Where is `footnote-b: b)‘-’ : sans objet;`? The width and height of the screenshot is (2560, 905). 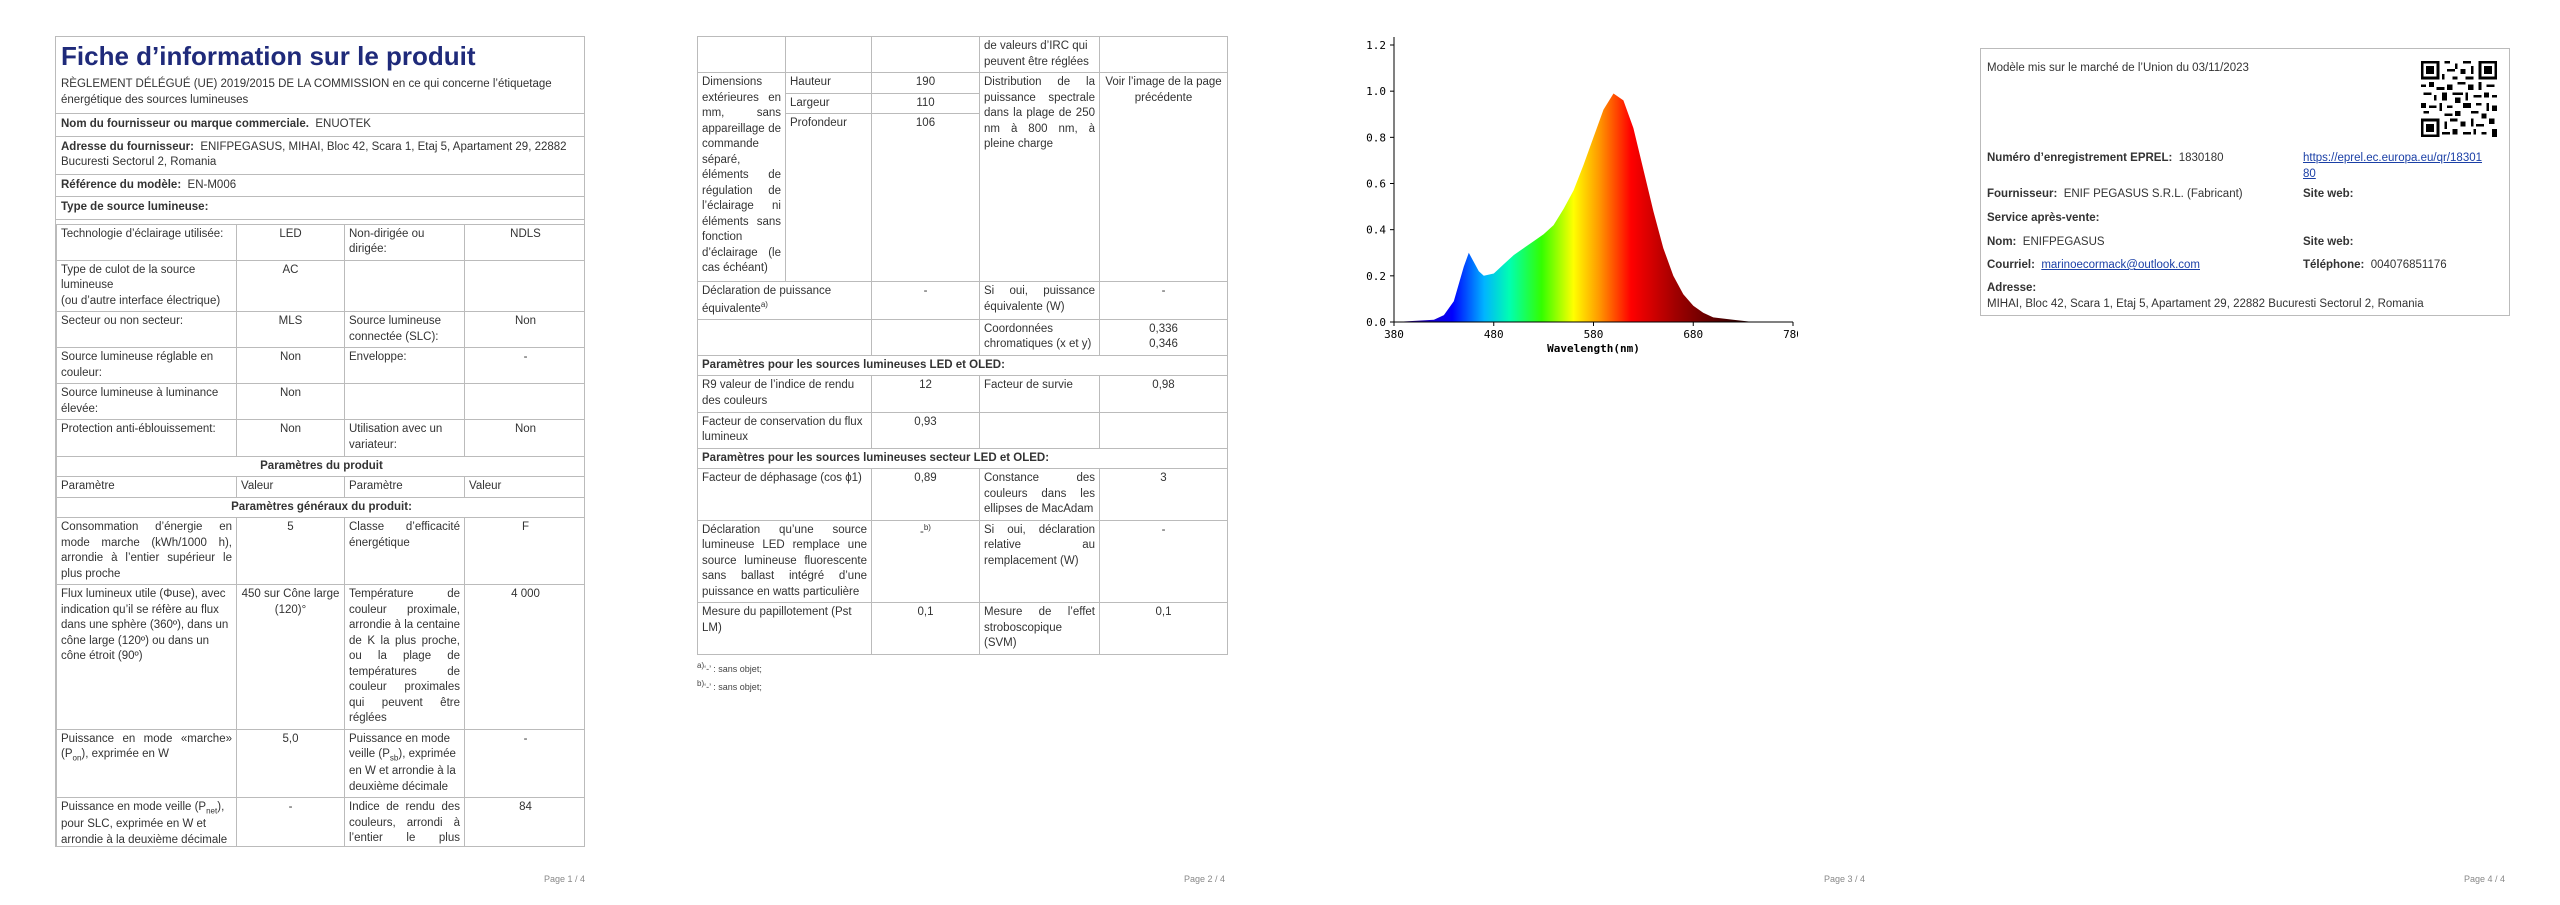
footnote-b: b)‘-’ : sans objet; is located at coordinates (962, 686).